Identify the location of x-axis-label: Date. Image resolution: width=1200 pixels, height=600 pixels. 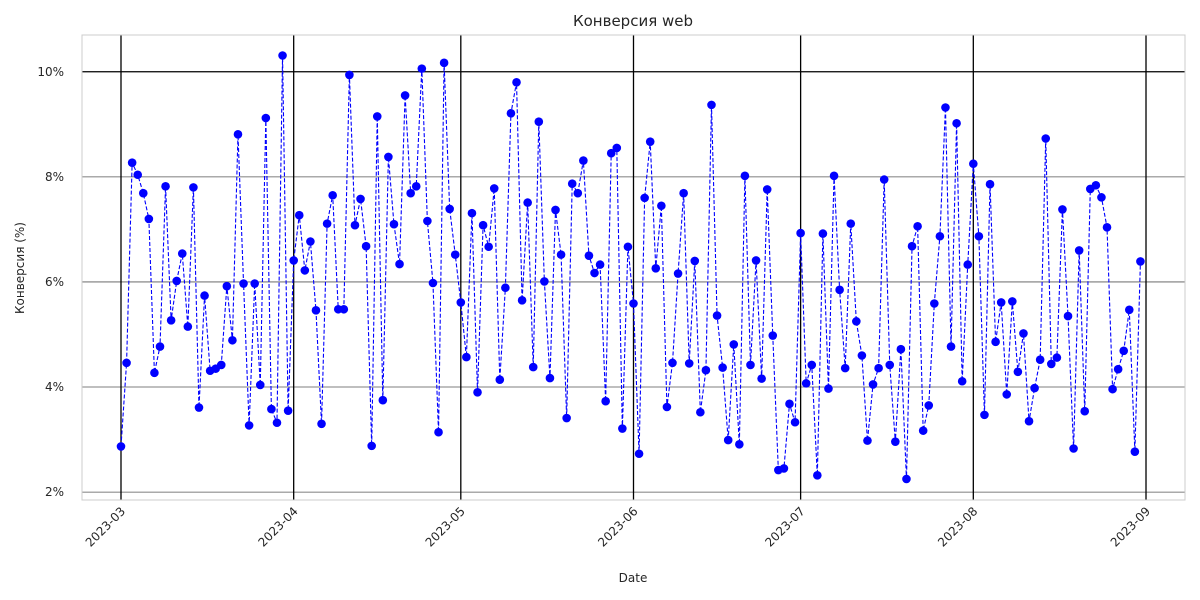
(633, 578).